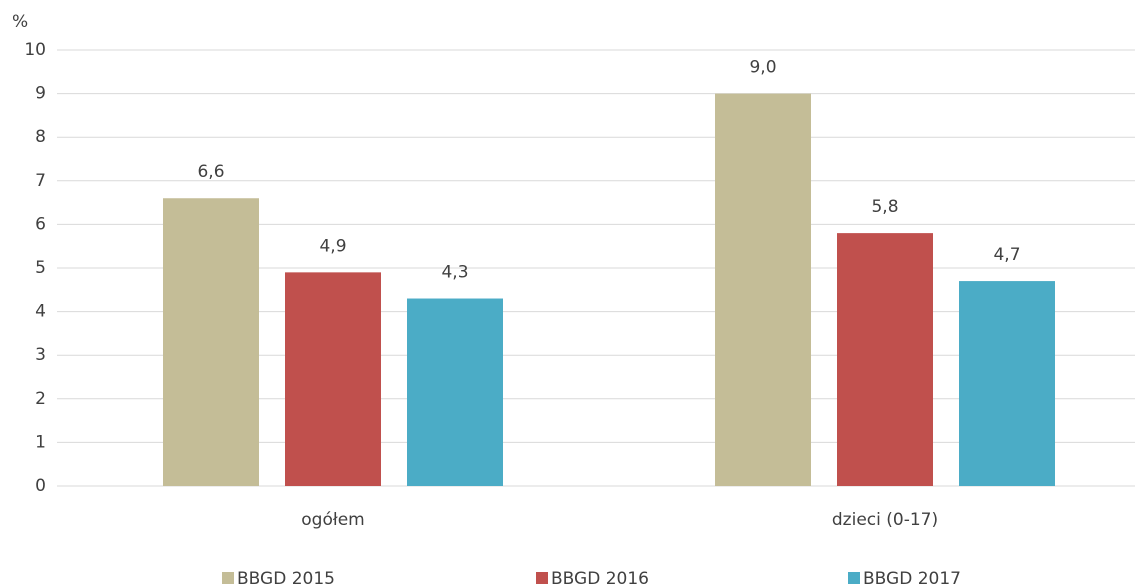 The width and height of the screenshot is (1147, 588). What do you see at coordinates (762, 68) in the screenshot?
I see `data-label: 9,0` at bounding box center [762, 68].